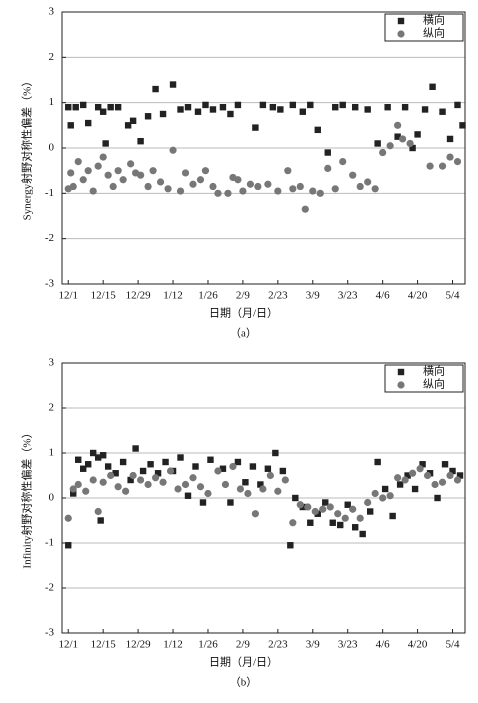 The image size is (478, 703). I want to click on x-axis-label: 日期（月/日）, so click(243, 313).